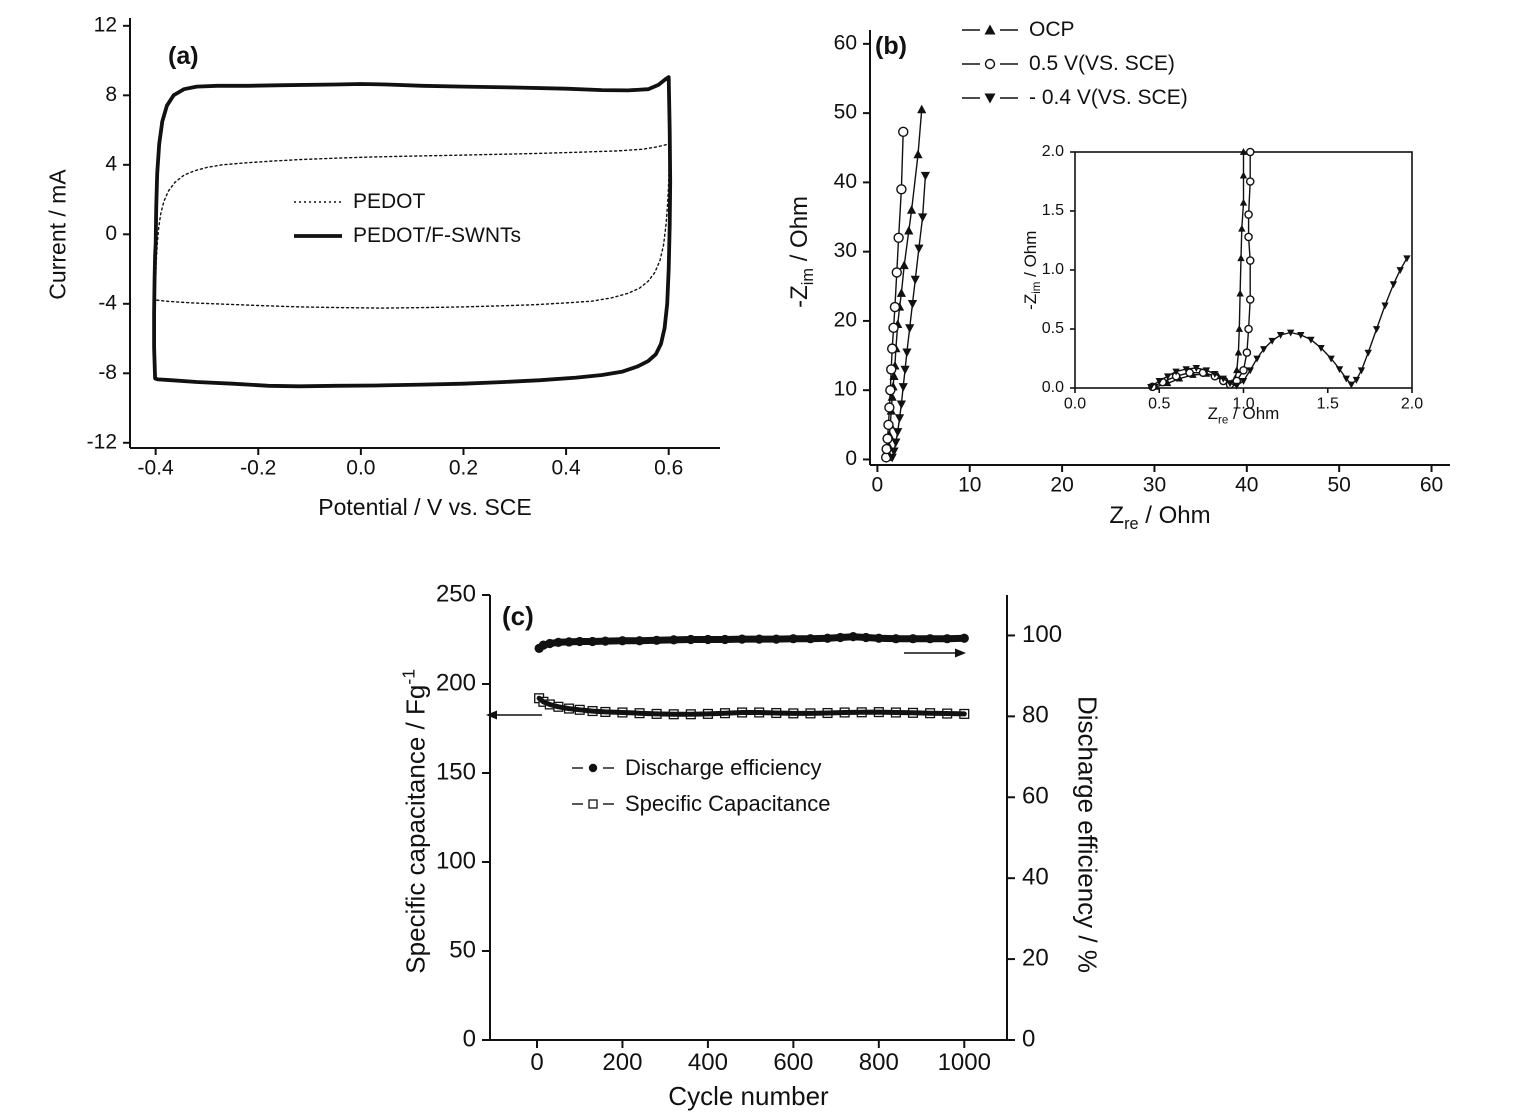 The image size is (1533, 1116). What do you see at coordinates (845, 181) in the screenshot?
I see `y-tick-label: 40` at bounding box center [845, 181].